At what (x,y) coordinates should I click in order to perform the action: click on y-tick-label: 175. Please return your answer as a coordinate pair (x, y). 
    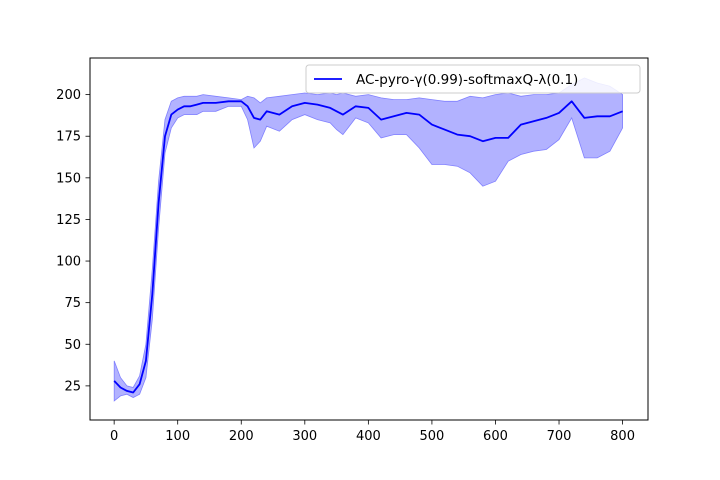
    Looking at the image, I should click on (68, 137).